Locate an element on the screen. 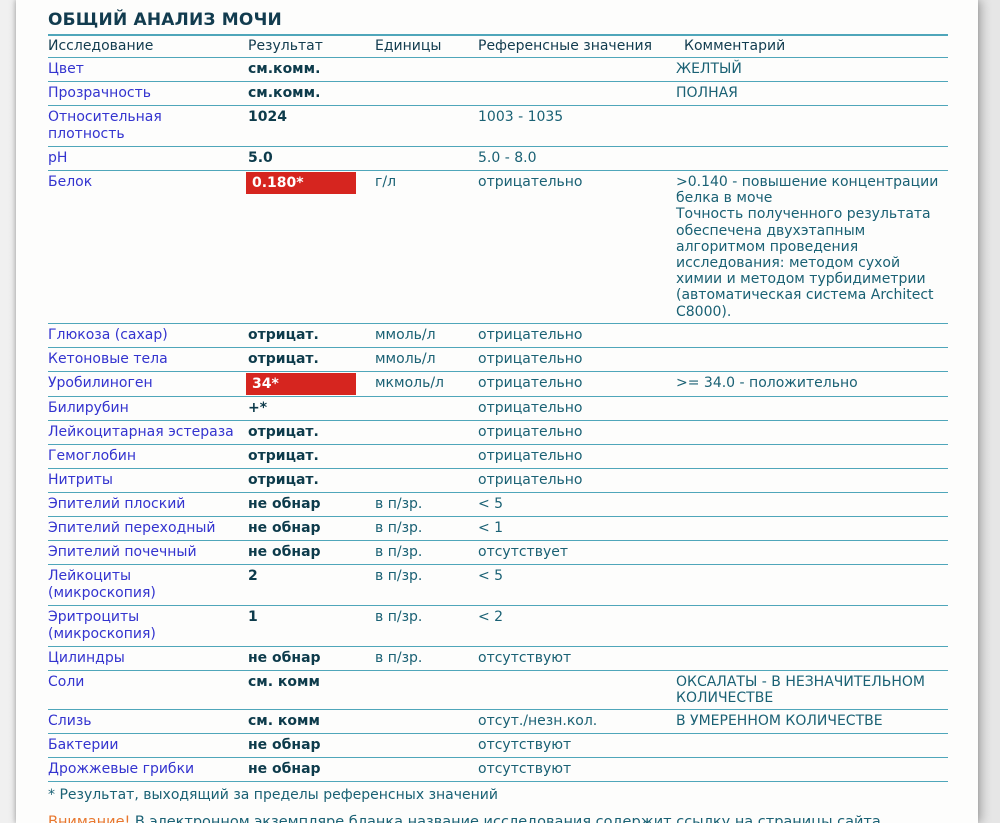 This screenshot has width=1000, height=823. reference-value: < 2 is located at coordinates (571, 626).